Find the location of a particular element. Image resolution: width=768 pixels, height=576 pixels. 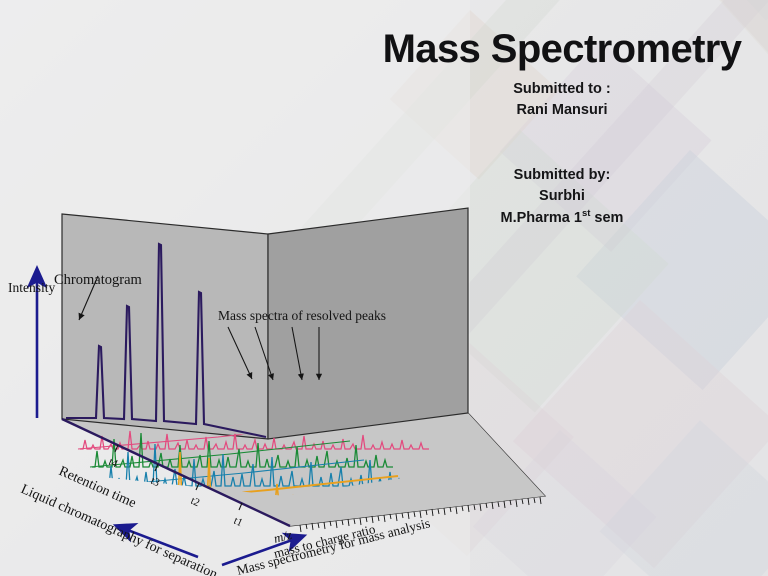

submitted-by-name: Surbhi is located at coordinates (562, 196).